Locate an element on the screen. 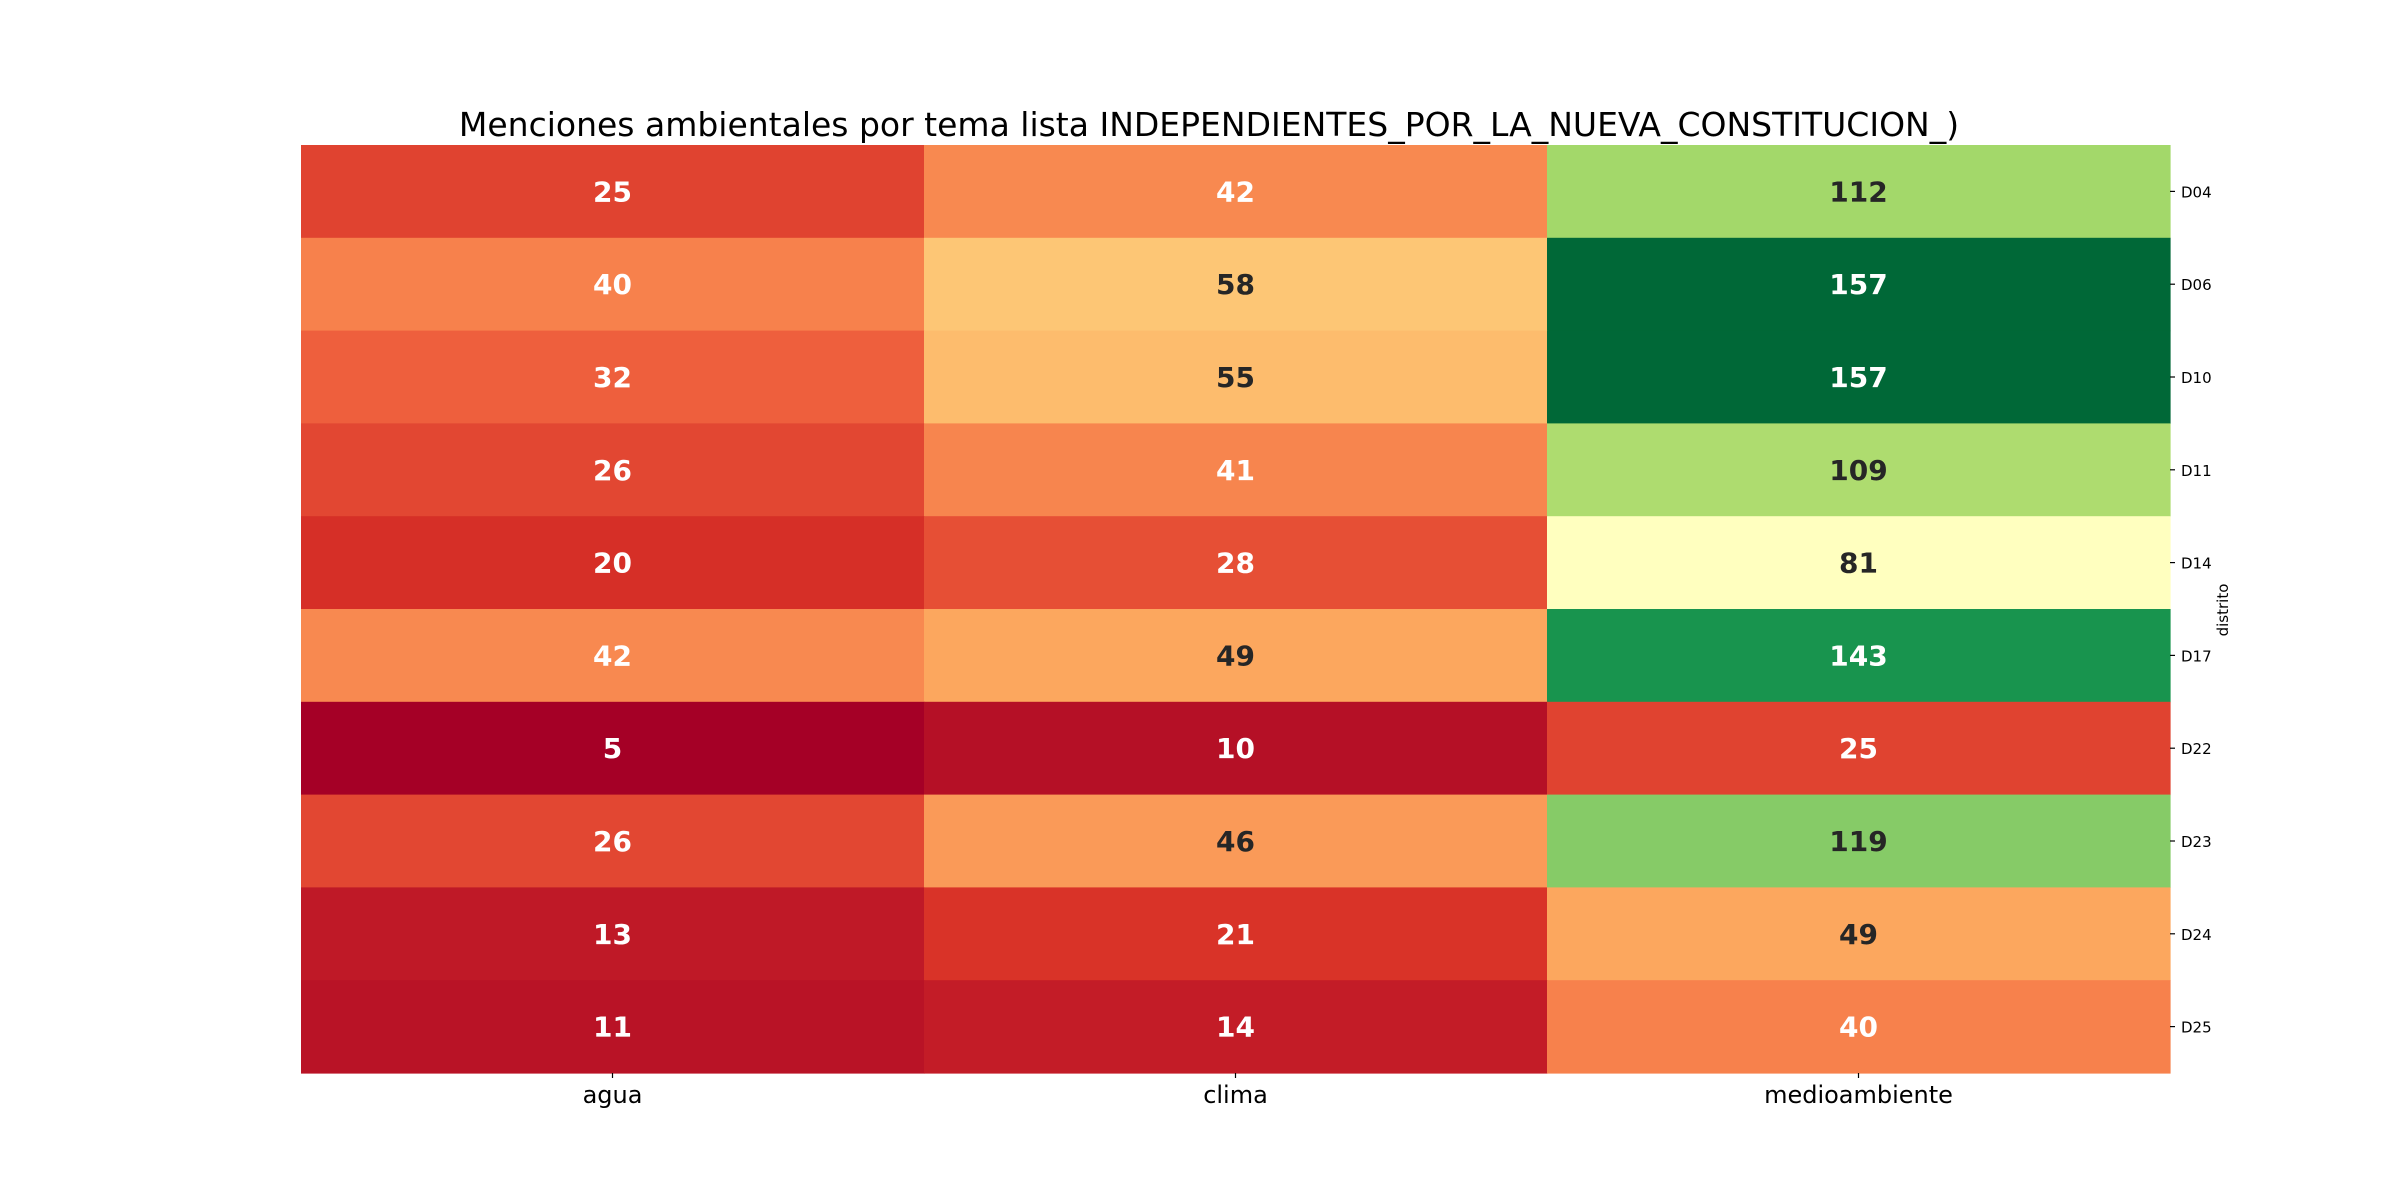 The height and width of the screenshot is (1200, 2400). y-tick-label: D24 is located at coordinates (2196, 935).